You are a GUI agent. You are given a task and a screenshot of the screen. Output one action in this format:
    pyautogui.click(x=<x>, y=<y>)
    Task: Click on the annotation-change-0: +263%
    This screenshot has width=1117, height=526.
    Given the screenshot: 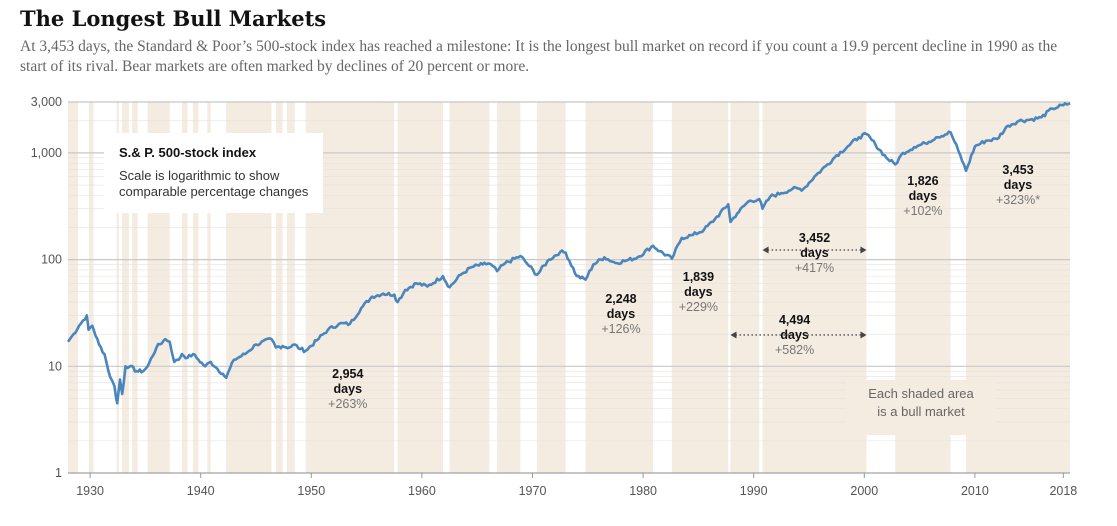 What is the action you would take?
    pyautogui.click(x=347, y=404)
    